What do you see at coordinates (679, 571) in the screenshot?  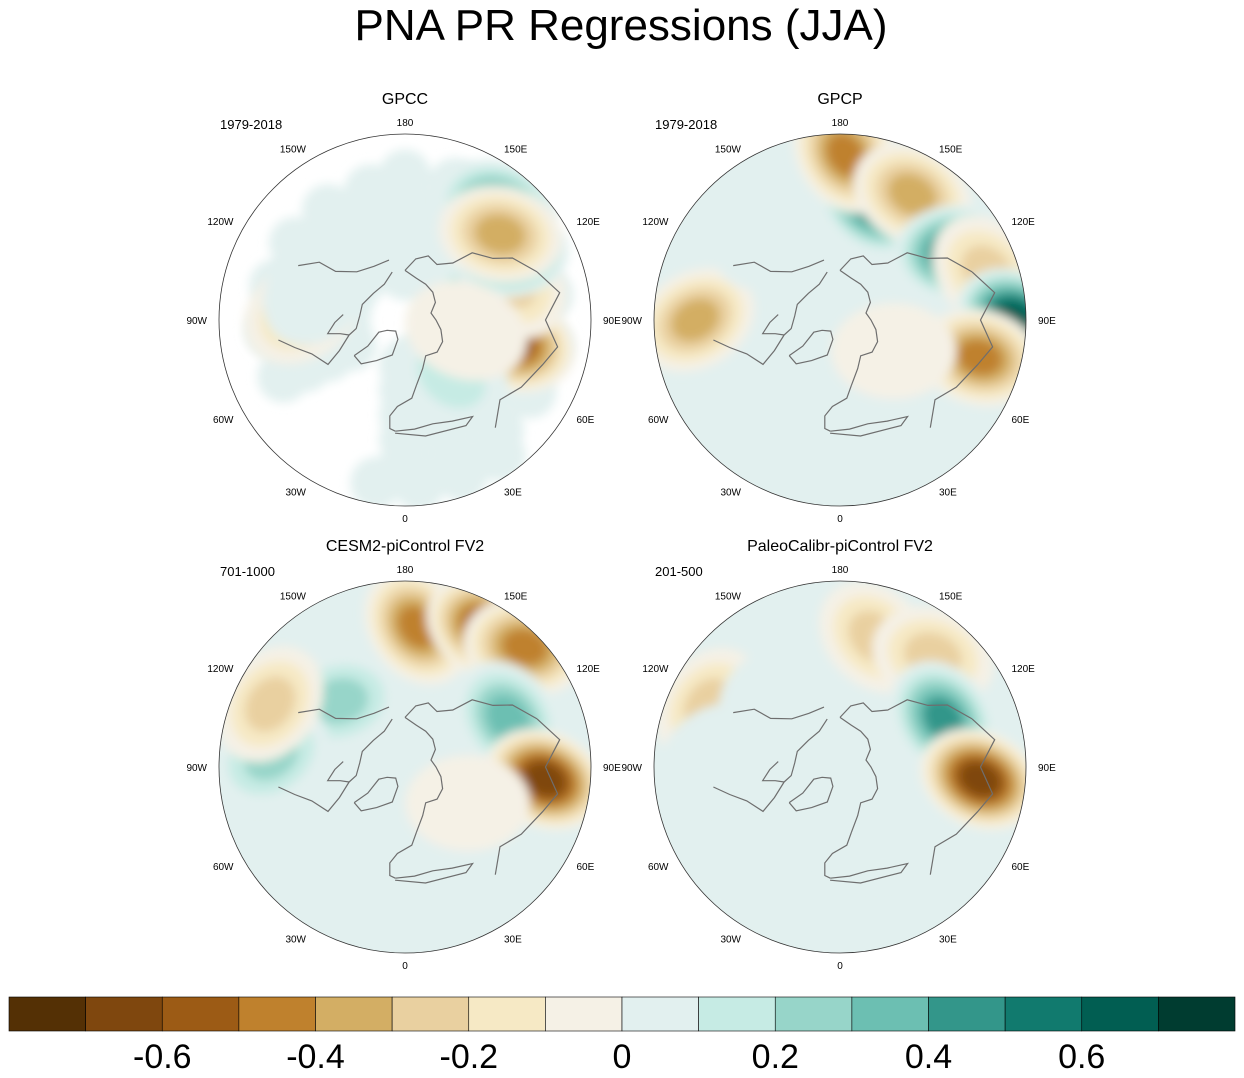 I see `panel-period: 201-500` at bounding box center [679, 571].